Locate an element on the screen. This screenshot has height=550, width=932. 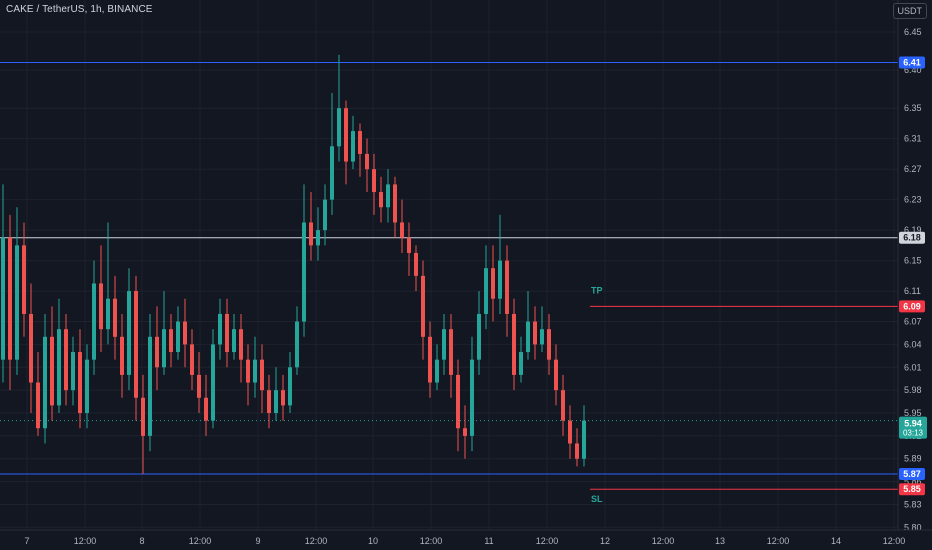
x-tick-label: 11 is located at coordinates (488, 541).